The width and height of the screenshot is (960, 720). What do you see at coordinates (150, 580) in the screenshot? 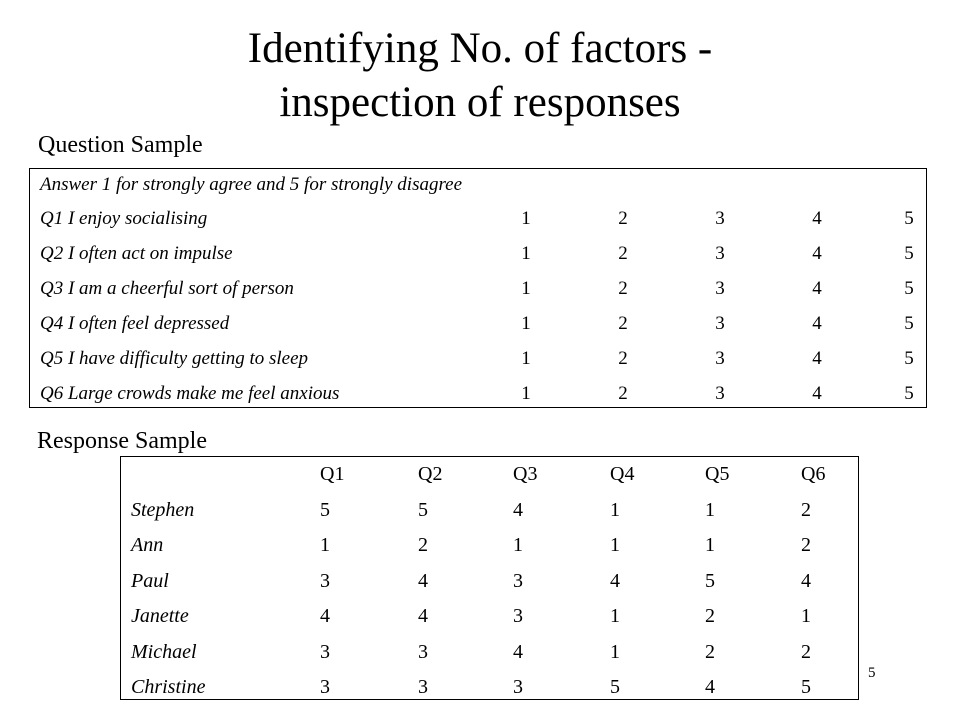
I see `respondent-name: Paul` at bounding box center [150, 580].